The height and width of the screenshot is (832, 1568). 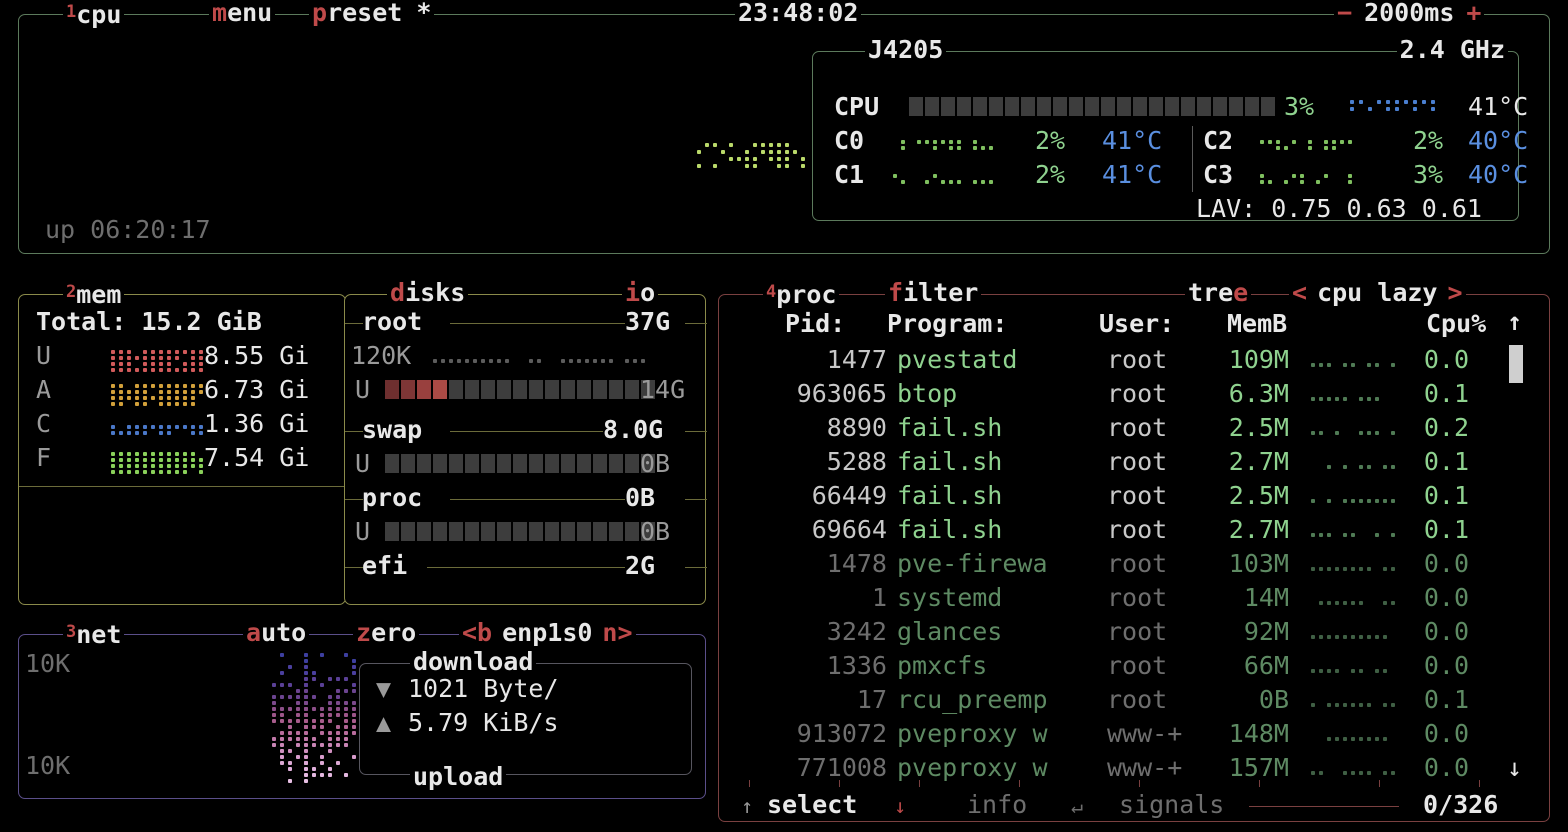 I want to click on column-header-mem: MemB, so click(x=1257, y=323).